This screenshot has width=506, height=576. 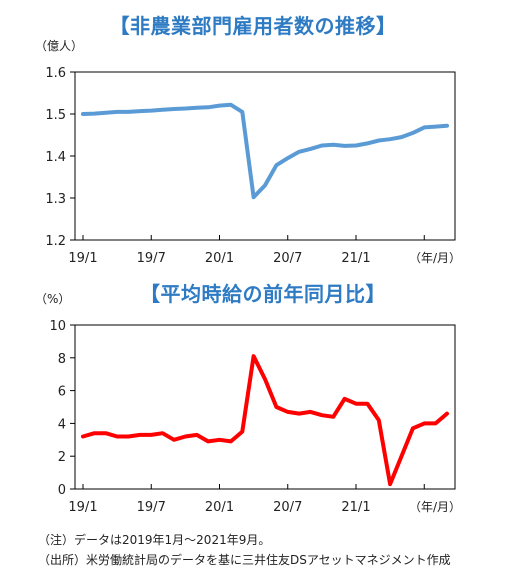 I want to click on y-tick-label: 2, so click(x=62, y=457).